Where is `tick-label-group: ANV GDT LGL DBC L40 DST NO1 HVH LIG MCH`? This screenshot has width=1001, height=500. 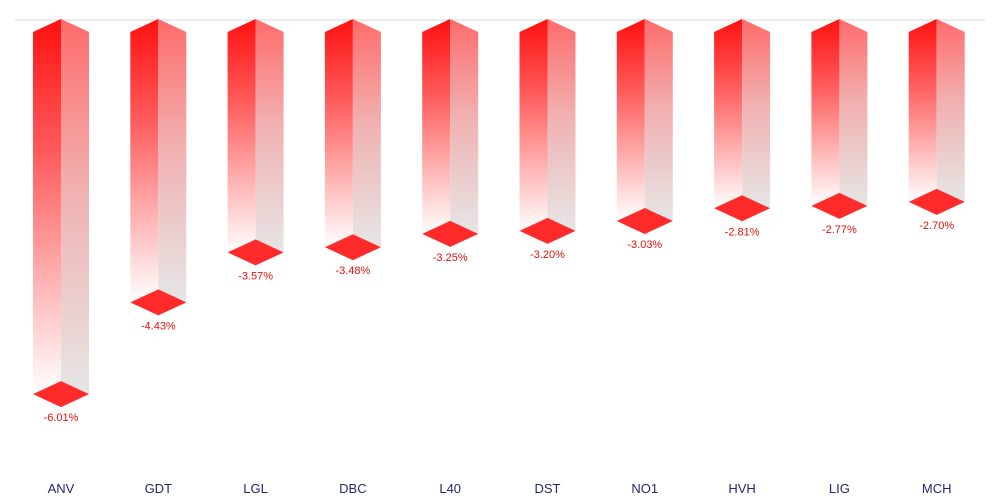 tick-label-group: ANV GDT LGL DBC L40 DST NO1 HVH LIG MCH is located at coordinates (500, 488).